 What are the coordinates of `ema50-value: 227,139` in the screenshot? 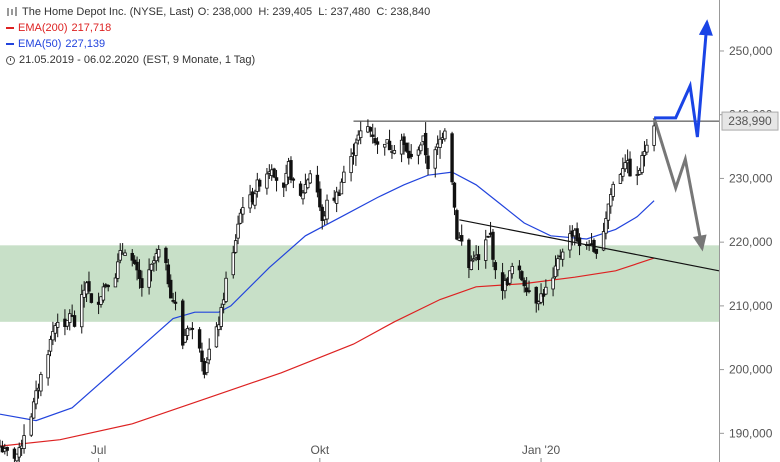 It's located at (85, 44).